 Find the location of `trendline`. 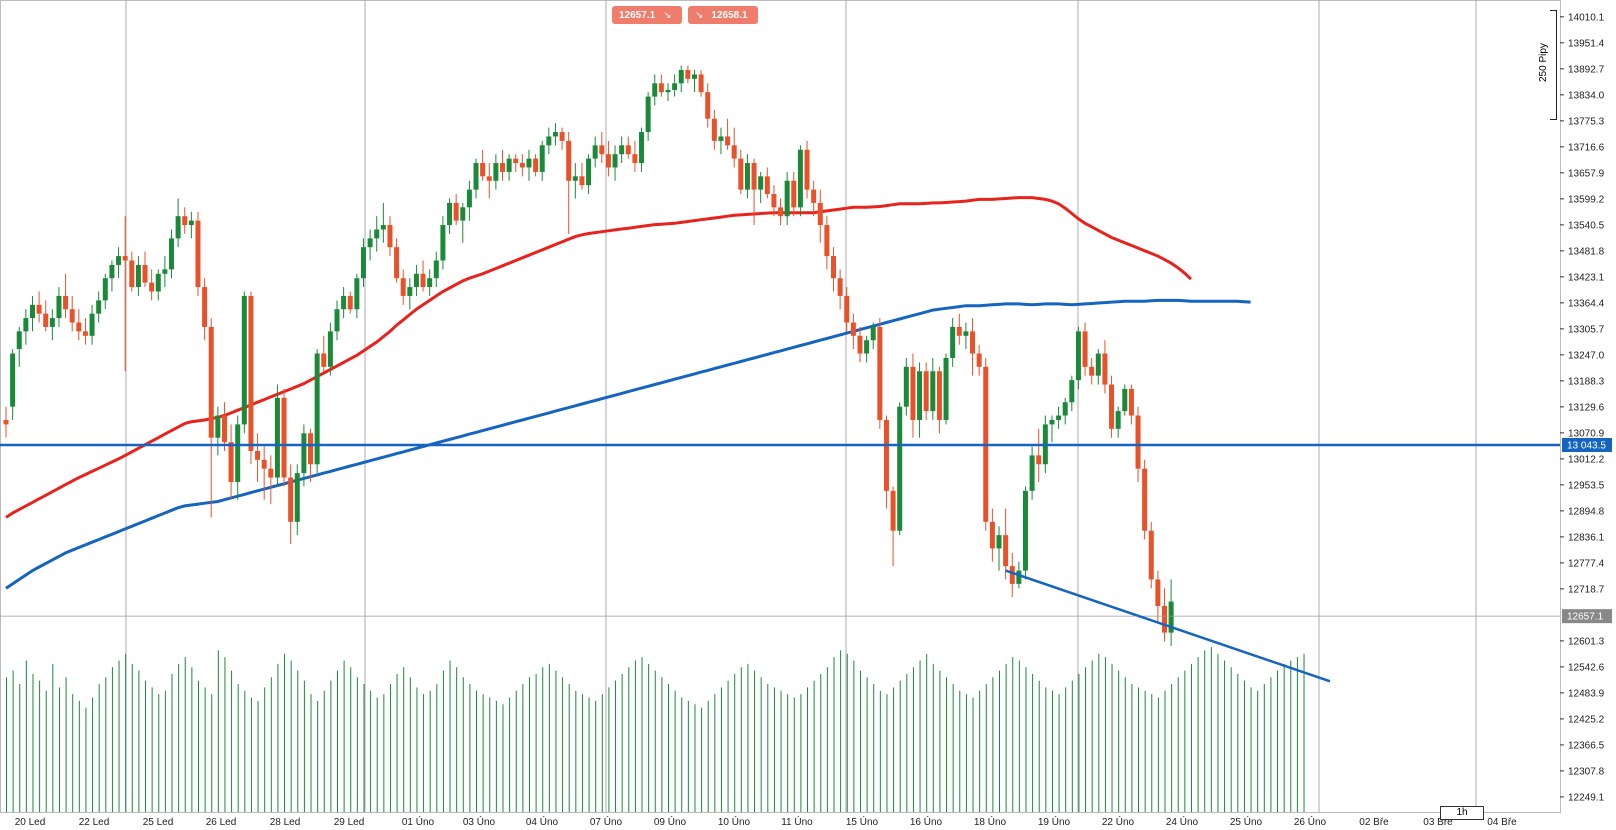

trendline is located at coordinates (1168, 626).